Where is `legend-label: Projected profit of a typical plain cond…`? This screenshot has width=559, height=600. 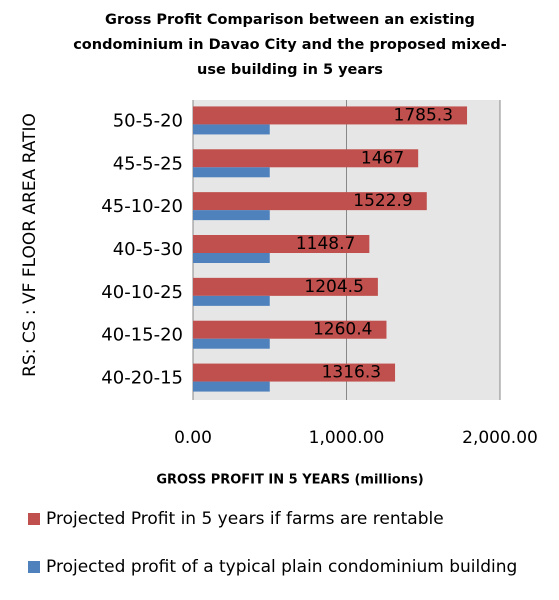 legend-label: Projected profit of a typical plain cond… is located at coordinates (282, 567).